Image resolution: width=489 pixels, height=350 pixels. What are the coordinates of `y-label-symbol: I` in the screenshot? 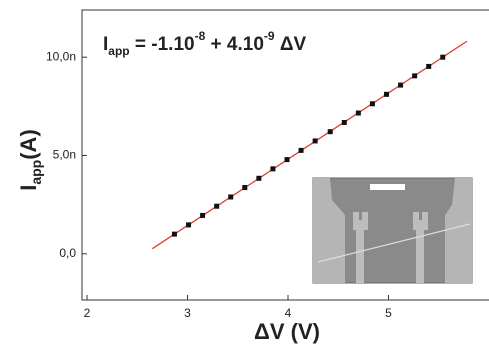 It's located at (28, 188).